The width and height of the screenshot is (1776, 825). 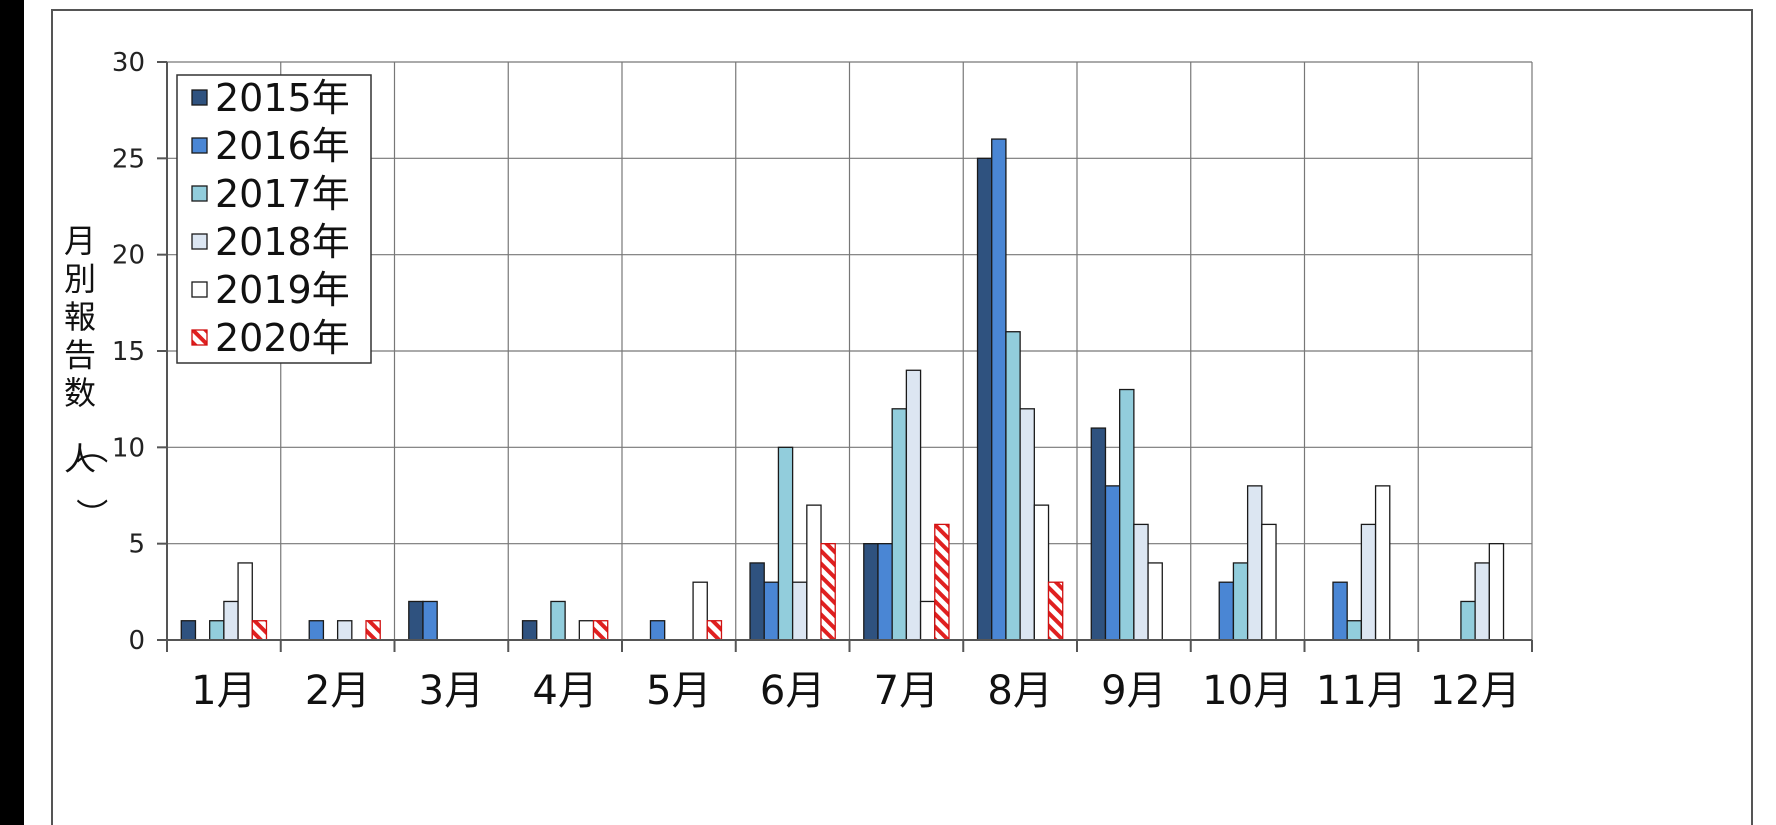 What do you see at coordinates (282, 338) in the screenshot?
I see `legend-label: 2020年` at bounding box center [282, 338].